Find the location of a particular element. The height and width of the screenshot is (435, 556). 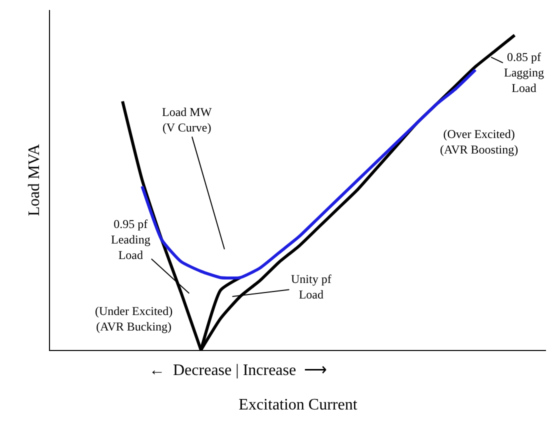

y-axis-title: Load MVA is located at coordinates (34, 179).